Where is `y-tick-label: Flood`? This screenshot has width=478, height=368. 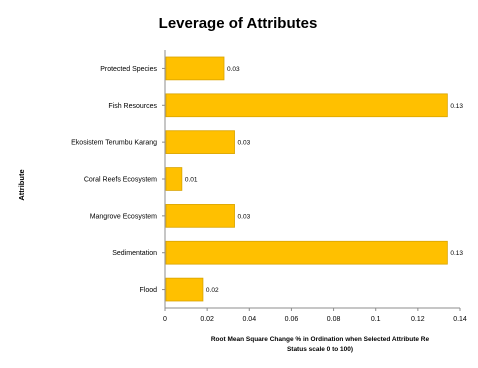 y-tick-label: Flood is located at coordinates (148, 290).